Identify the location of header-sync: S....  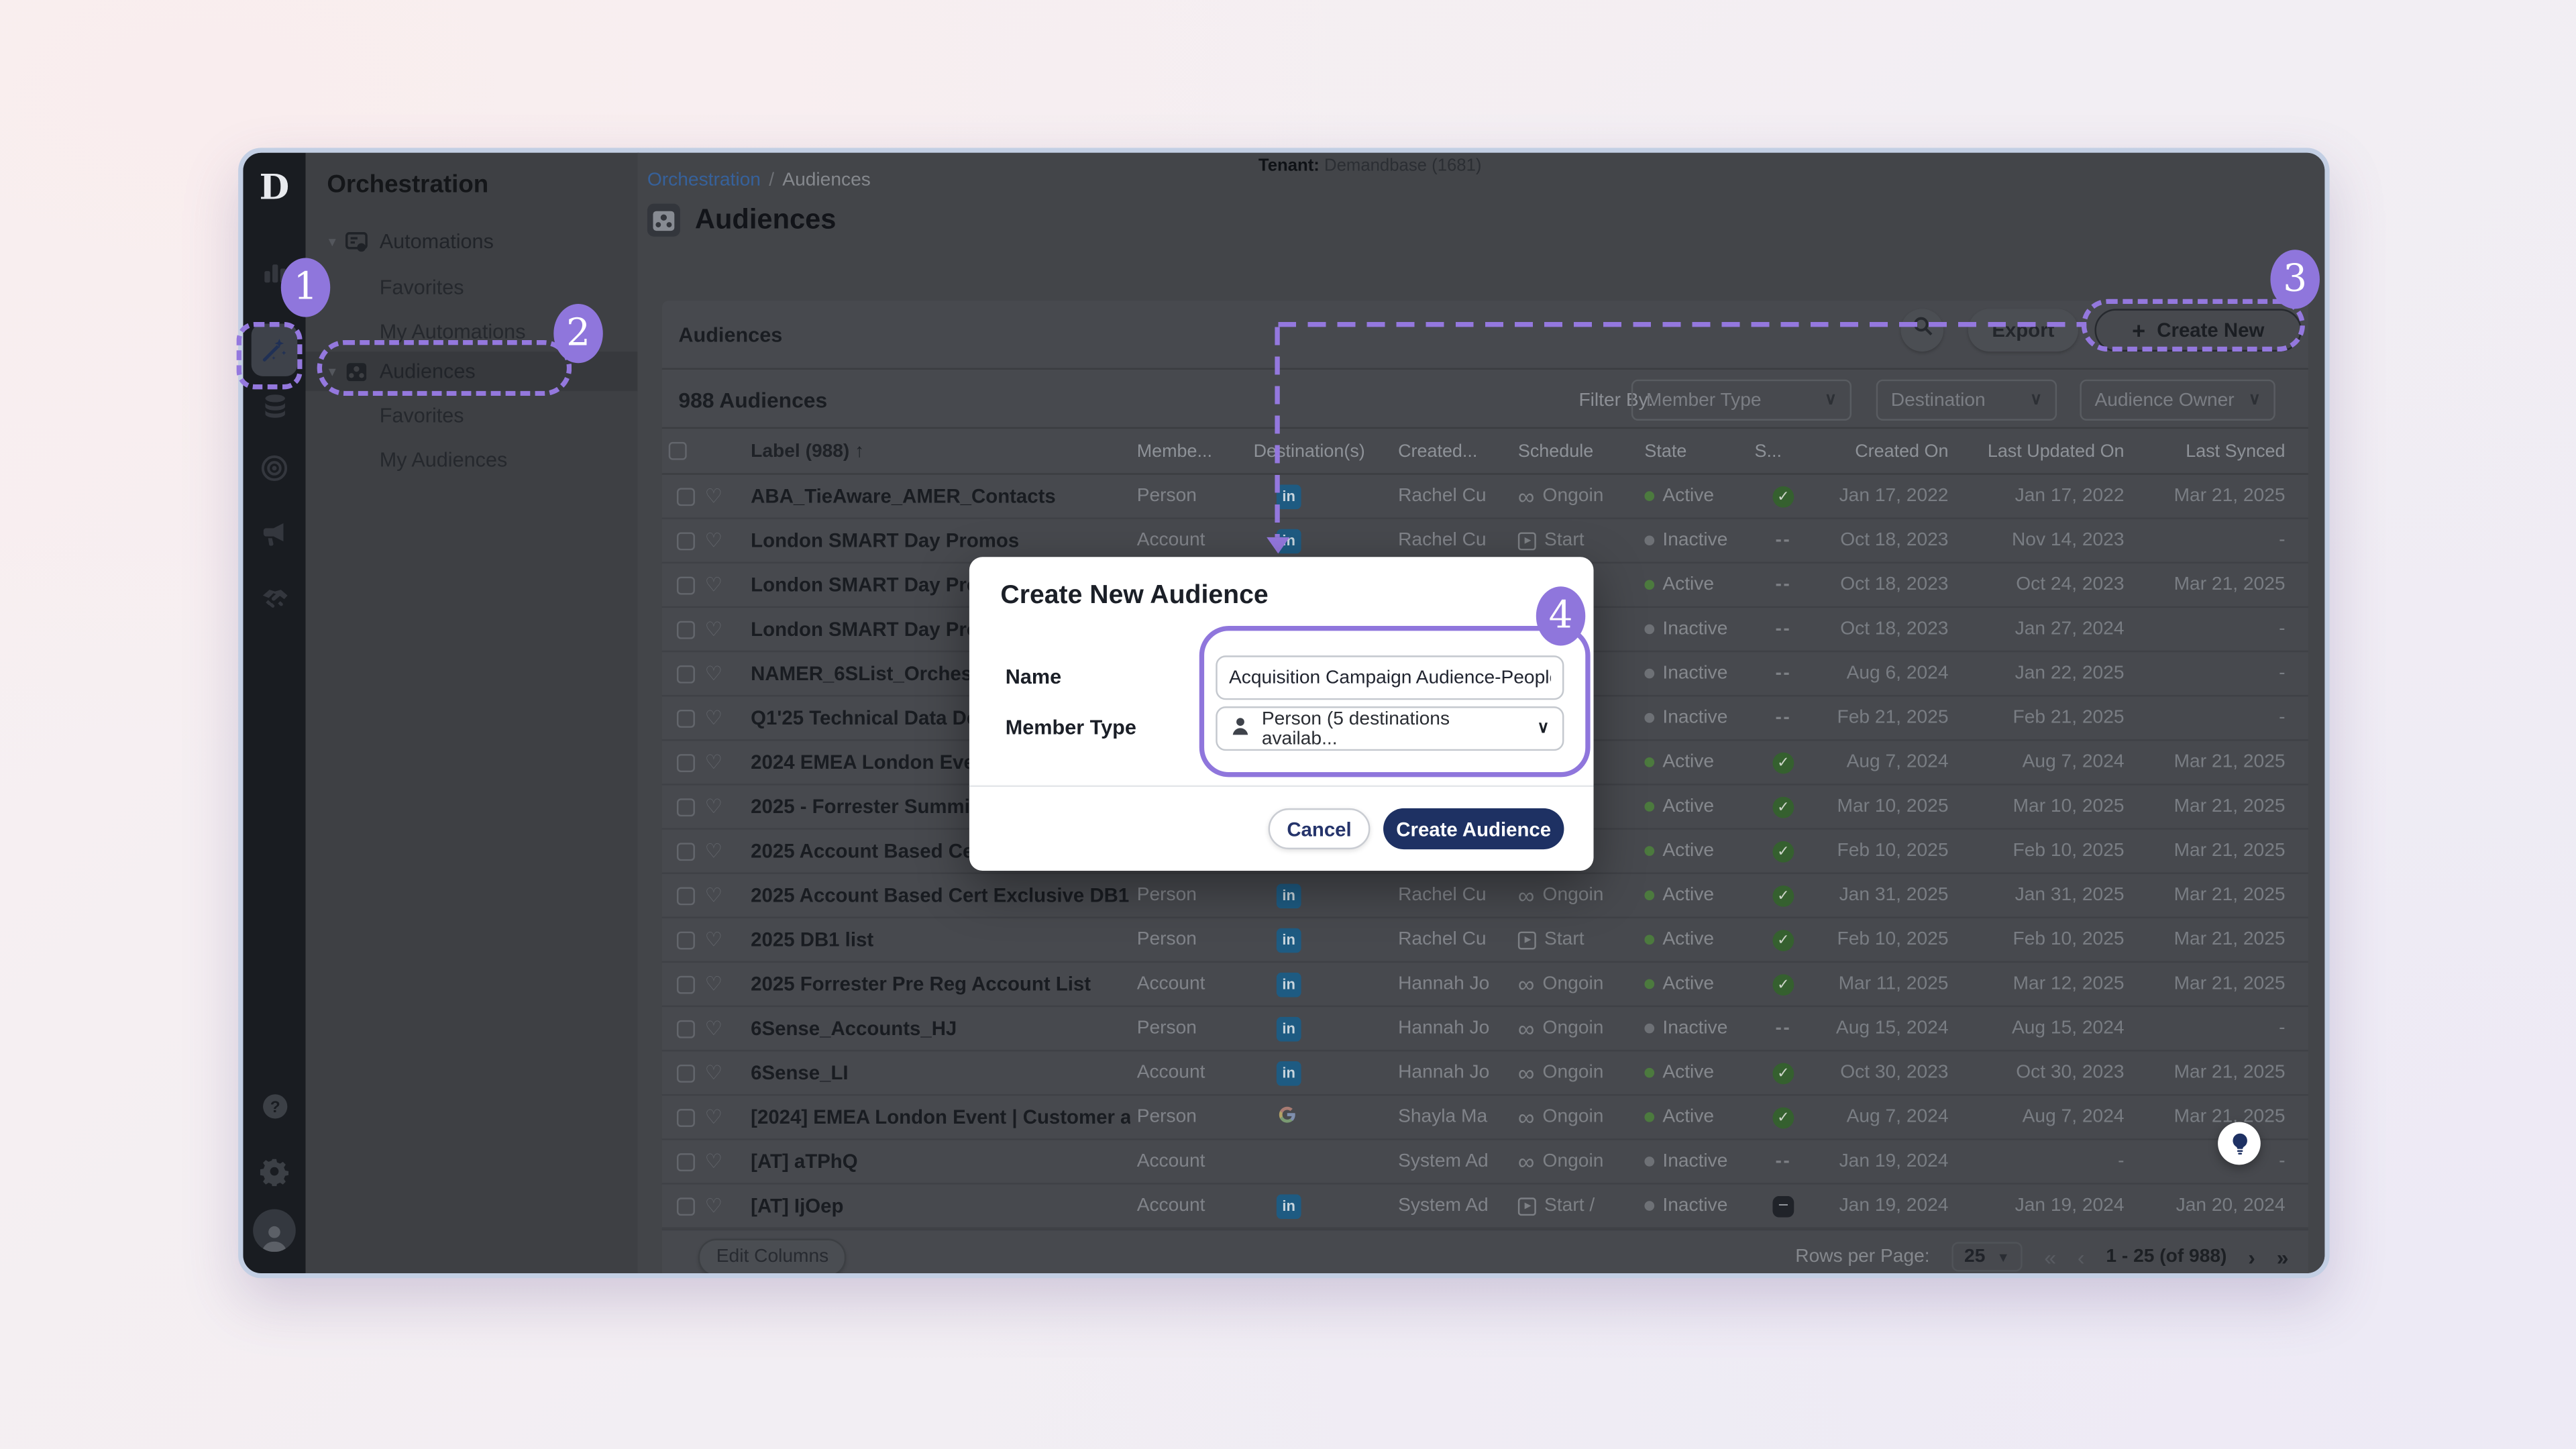
(1768, 451).